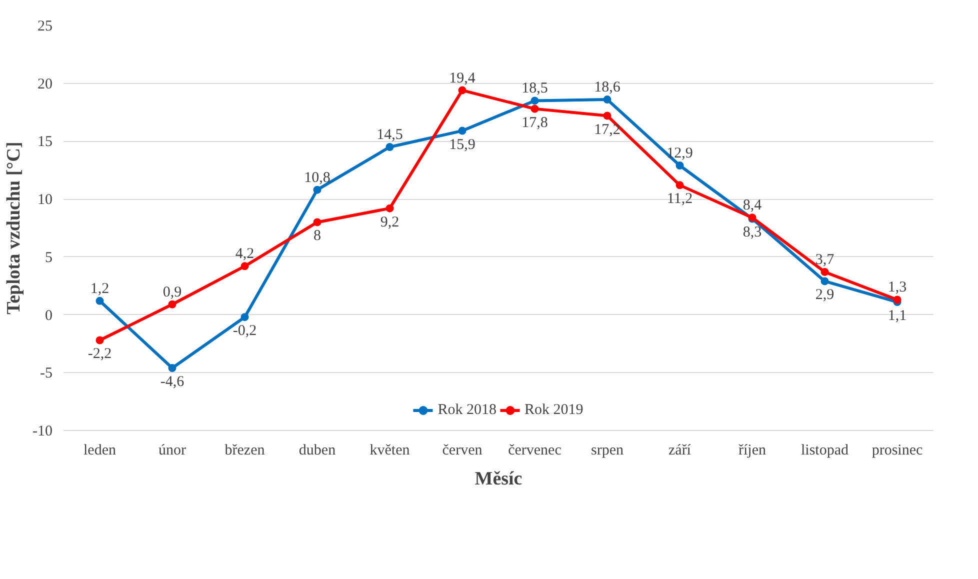  What do you see at coordinates (897, 288) in the screenshot?
I see `data-label: 1,3` at bounding box center [897, 288].